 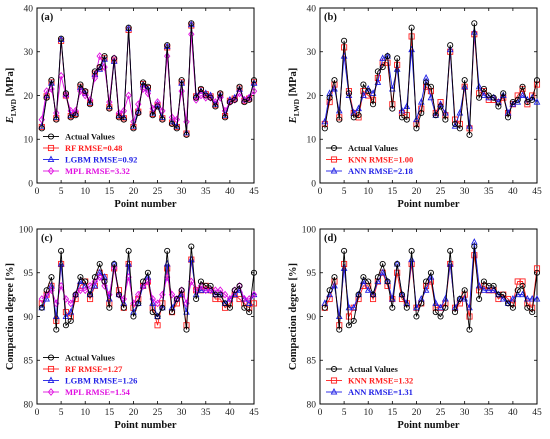 I want to click on legend-label: MPL RMSE=3.32, so click(x=97, y=171).